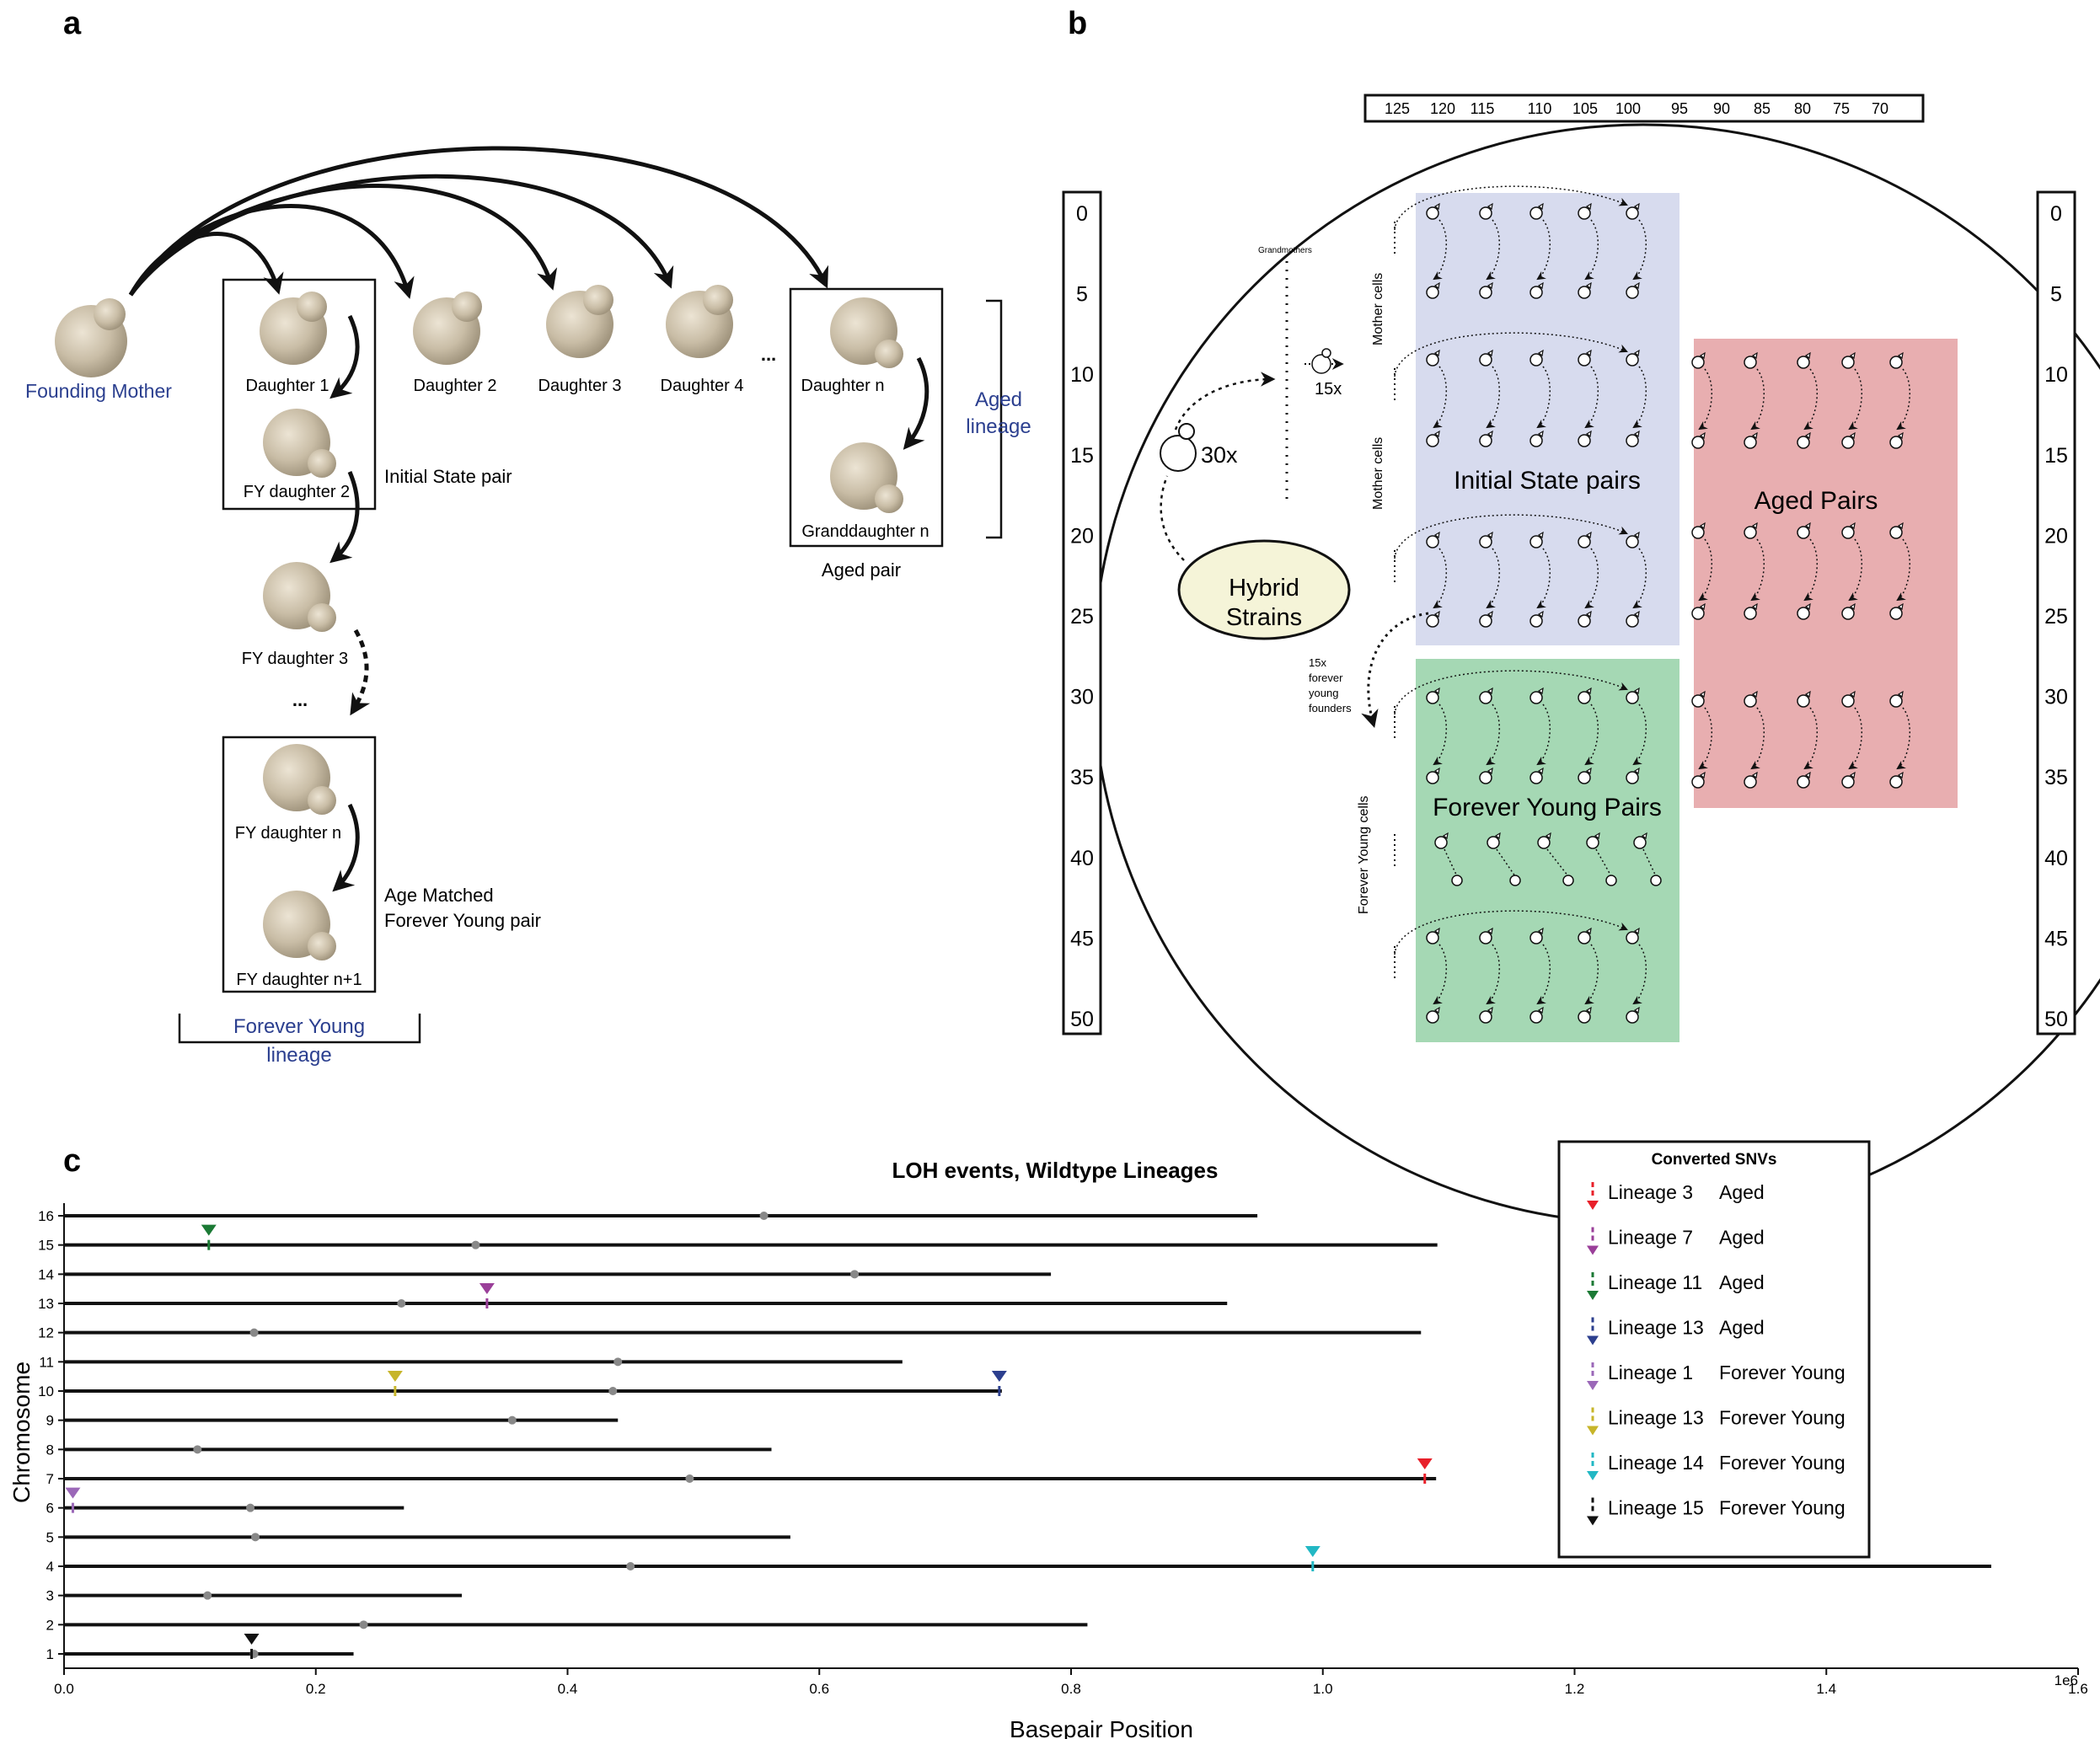 This screenshot has width=2100, height=1739. Describe the element at coordinates (1082, 536) in the screenshot. I see `left-scale-tick: 20` at that location.